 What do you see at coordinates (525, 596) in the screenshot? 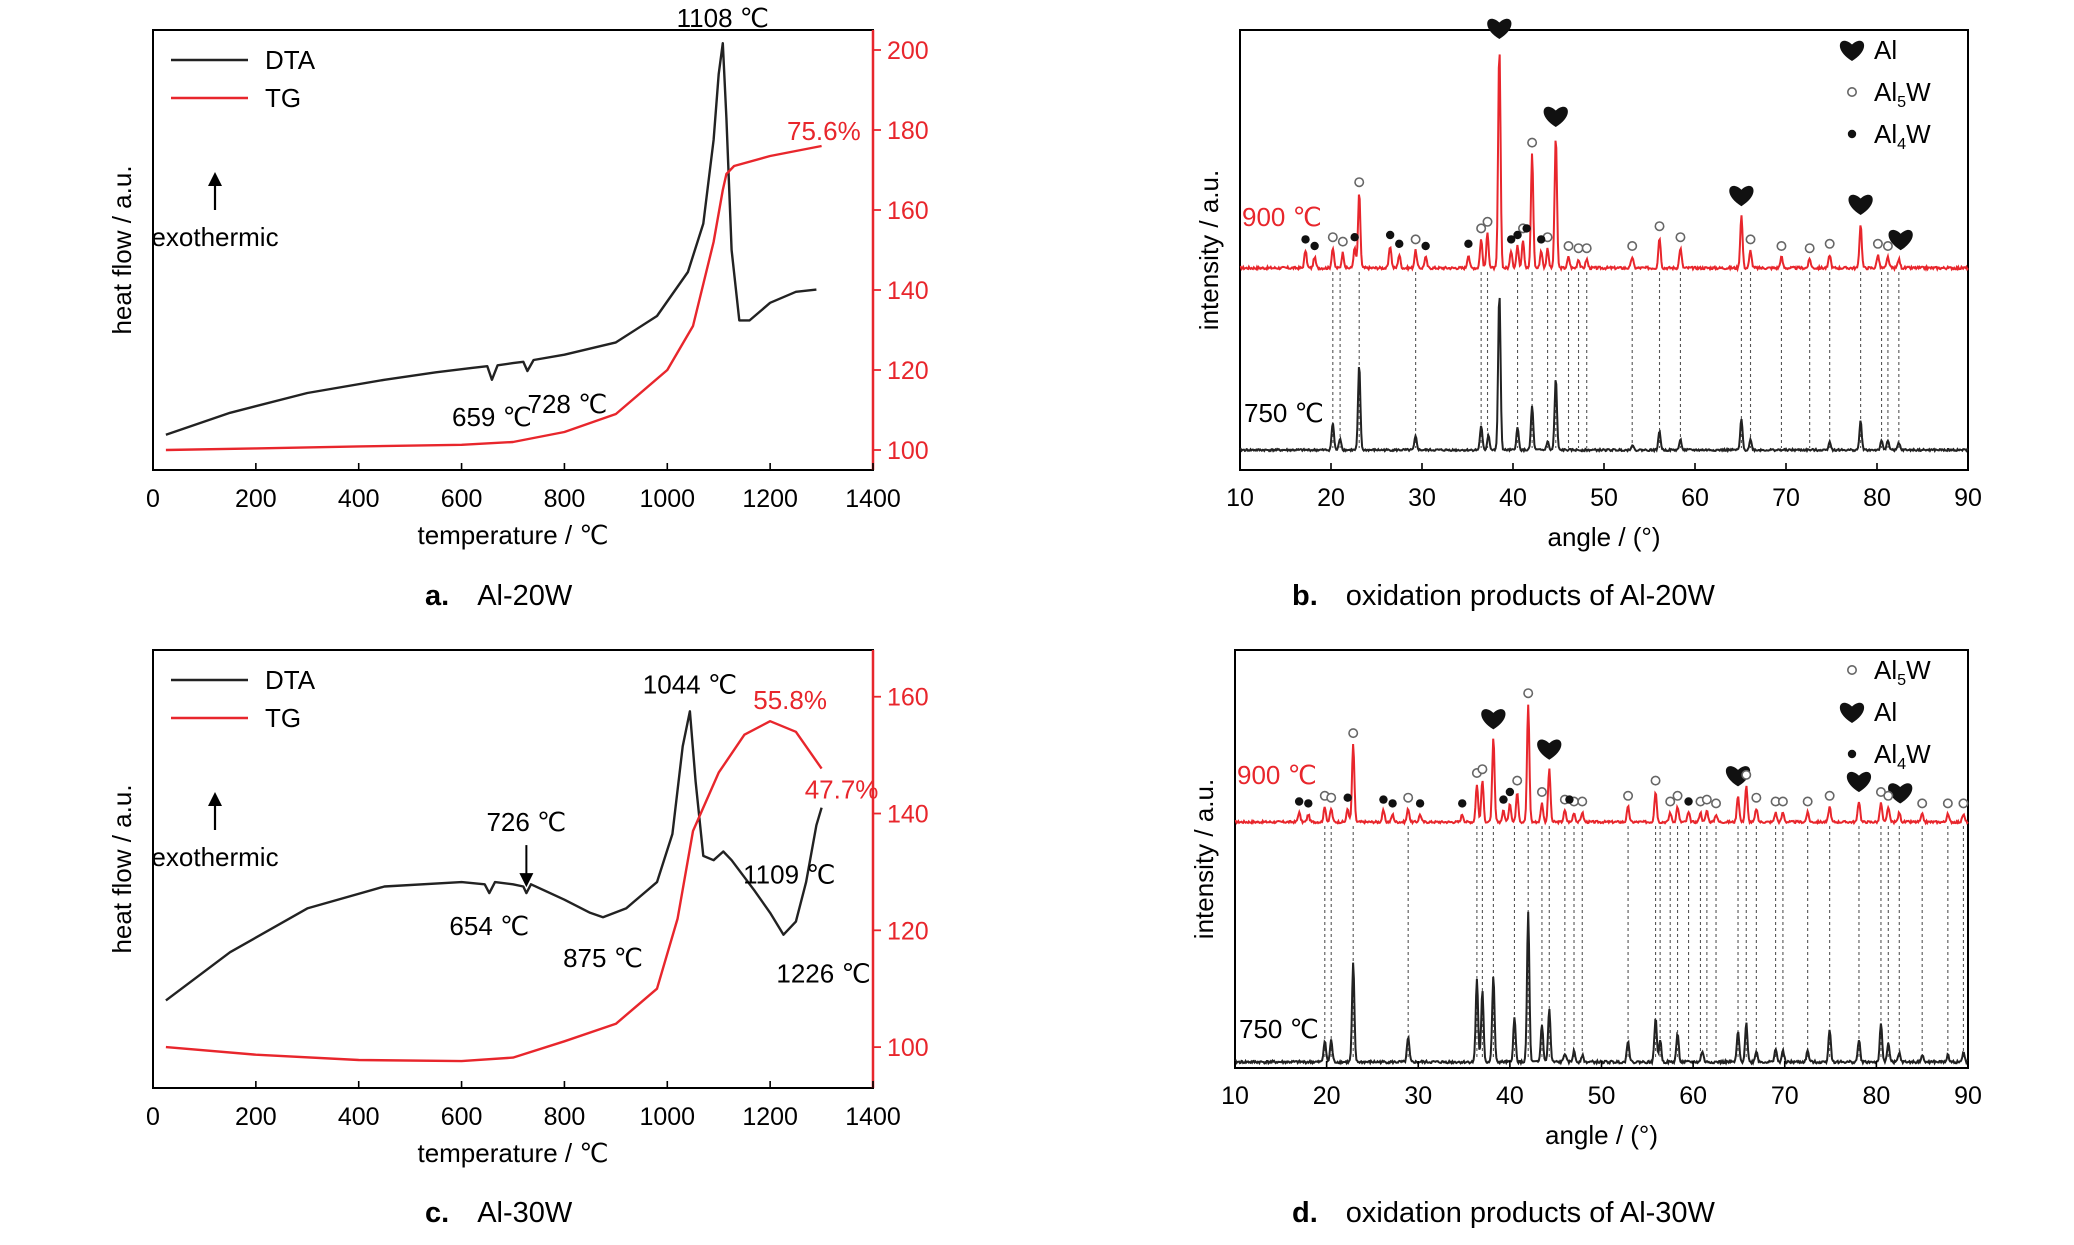
I see `caption-text: Al-20W` at bounding box center [525, 596].